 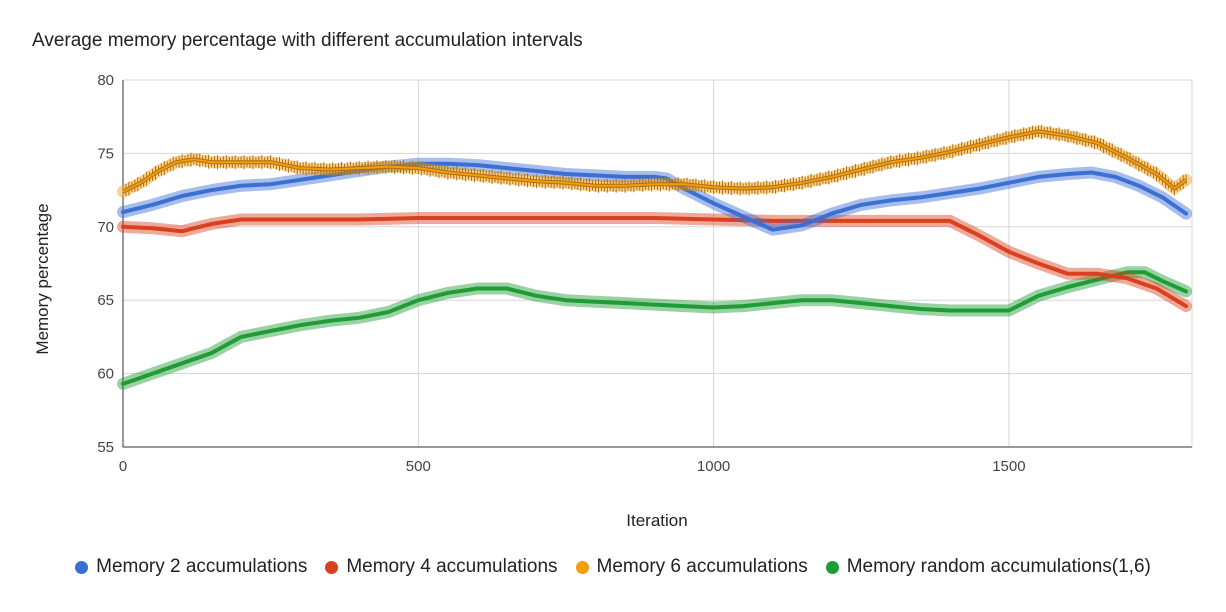 I want to click on legend-label: Memory 6 accumulations, so click(x=702, y=566).